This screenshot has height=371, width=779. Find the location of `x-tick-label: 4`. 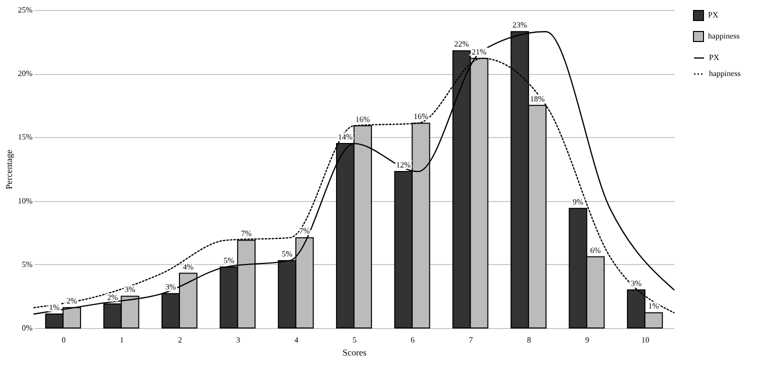

x-tick-label: 4 is located at coordinates (296, 340).